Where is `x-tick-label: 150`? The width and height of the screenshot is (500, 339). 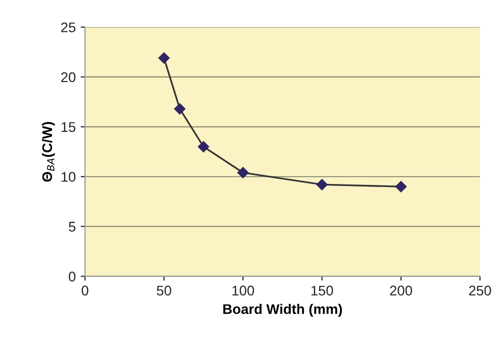 x-tick-label: 150 is located at coordinates (322, 291).